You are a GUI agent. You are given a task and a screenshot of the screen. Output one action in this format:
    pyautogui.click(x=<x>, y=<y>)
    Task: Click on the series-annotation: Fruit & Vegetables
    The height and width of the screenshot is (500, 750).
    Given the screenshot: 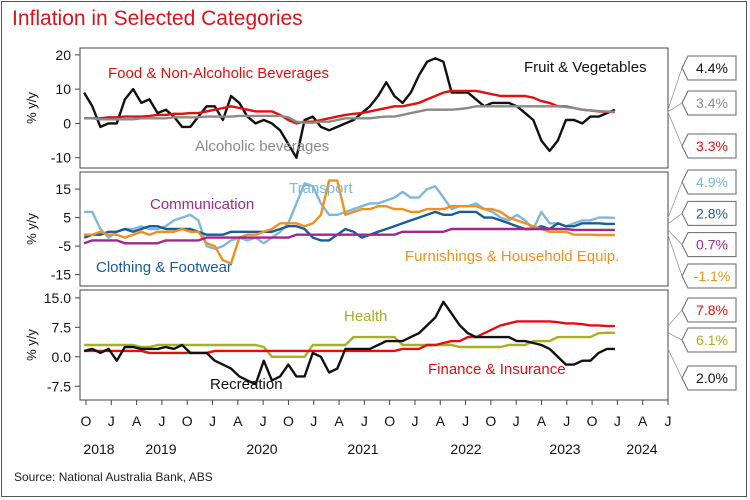 What is the action you would take?
    pyautogui.click(x=585, y=67)
    